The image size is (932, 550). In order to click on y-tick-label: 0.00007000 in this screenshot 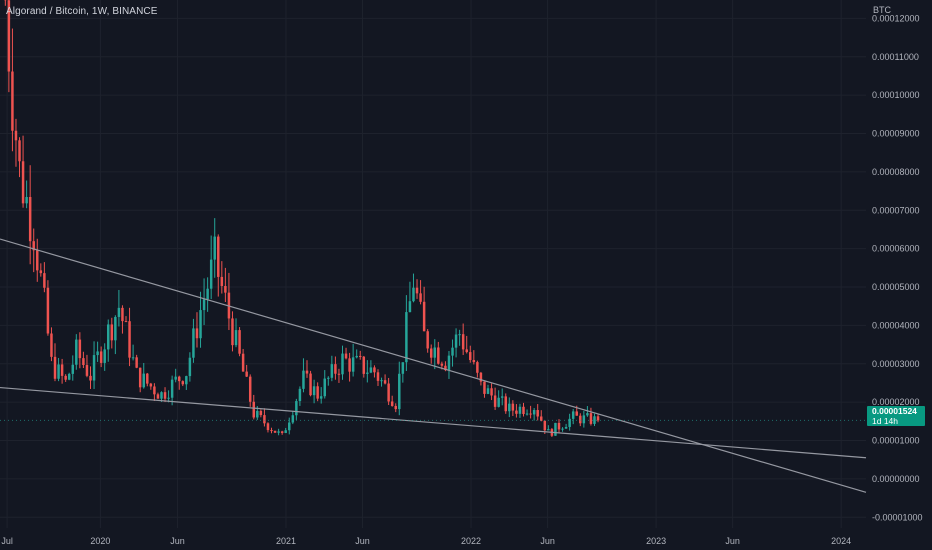, I will do `click(896, 210)`.